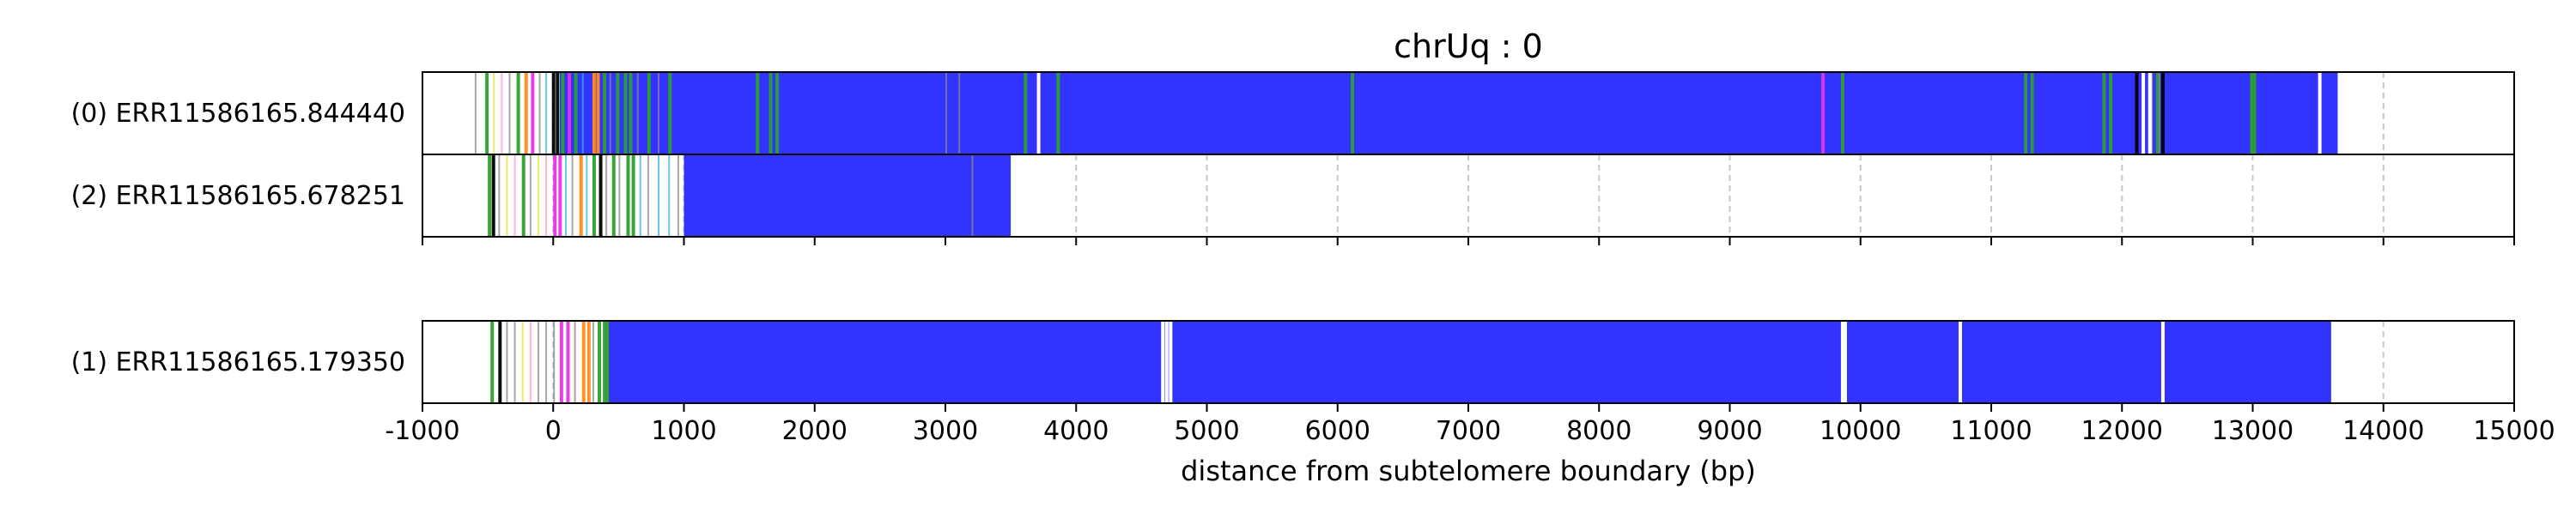 This screenshot has width=2576, height=519. I want to click on x-tick-label: 3000, so click(946, 431).